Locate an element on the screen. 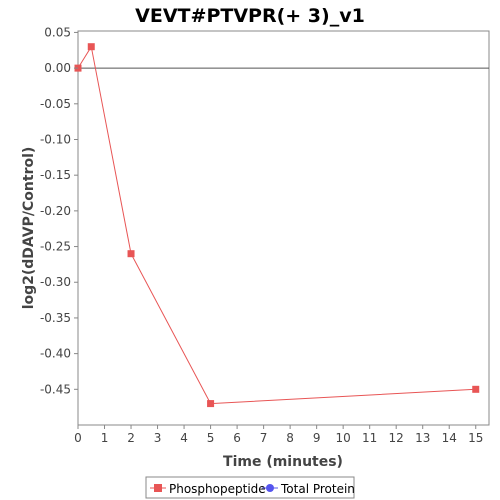 The width and height of the screenshot is (500, 500). y-tick-label: -0.05 is located at coordinates (55, 104).